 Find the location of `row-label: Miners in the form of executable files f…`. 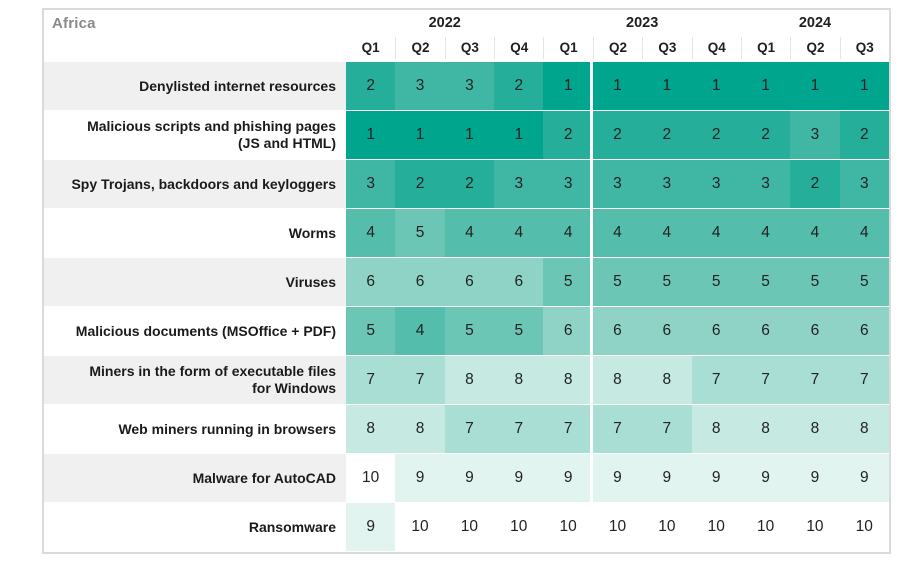

row-label: Miners in the form of executable files f… is located at coordinates (195, 380).